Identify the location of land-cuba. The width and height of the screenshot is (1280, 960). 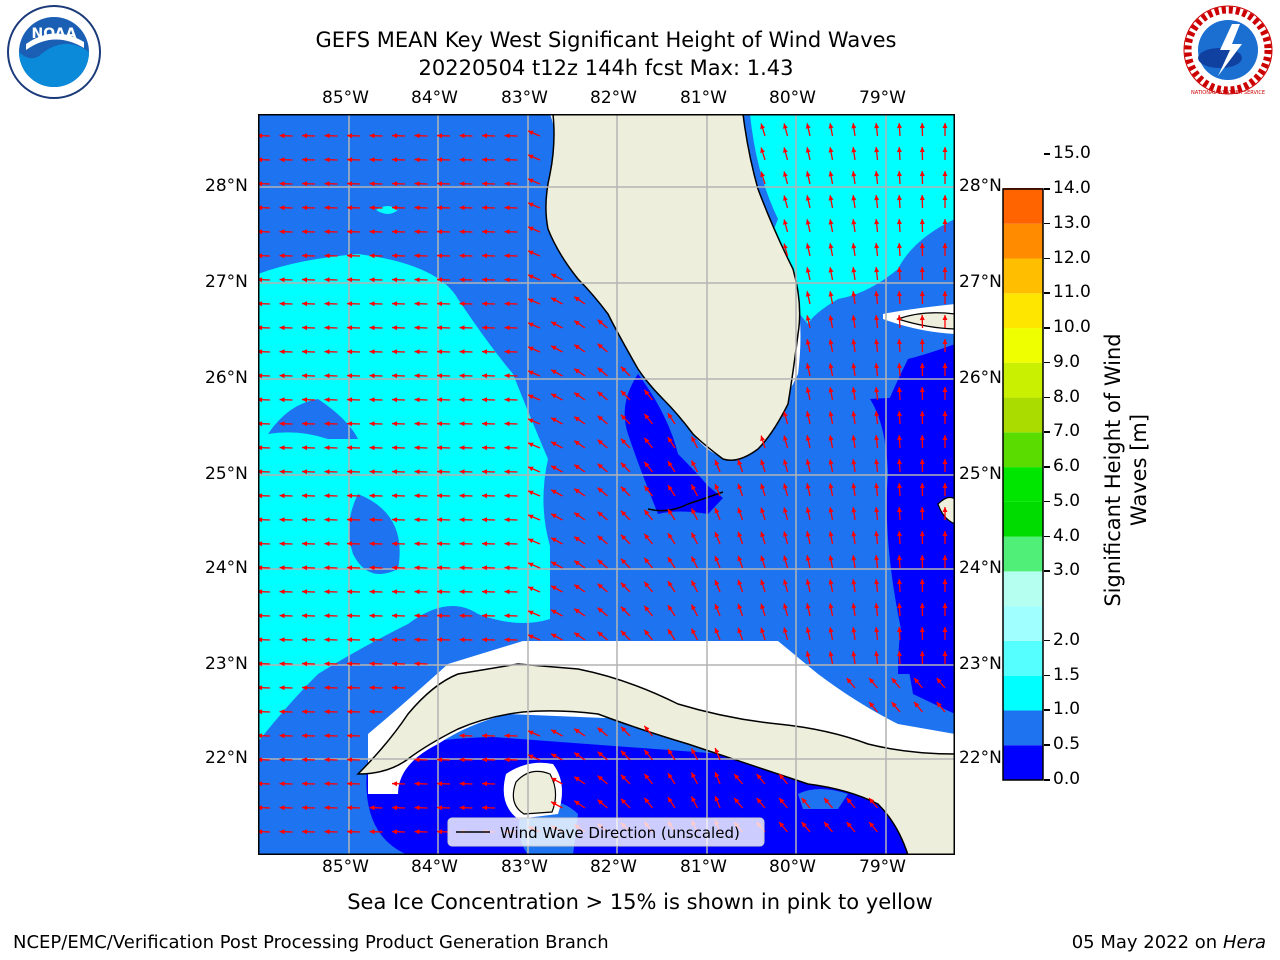
(655, 759).